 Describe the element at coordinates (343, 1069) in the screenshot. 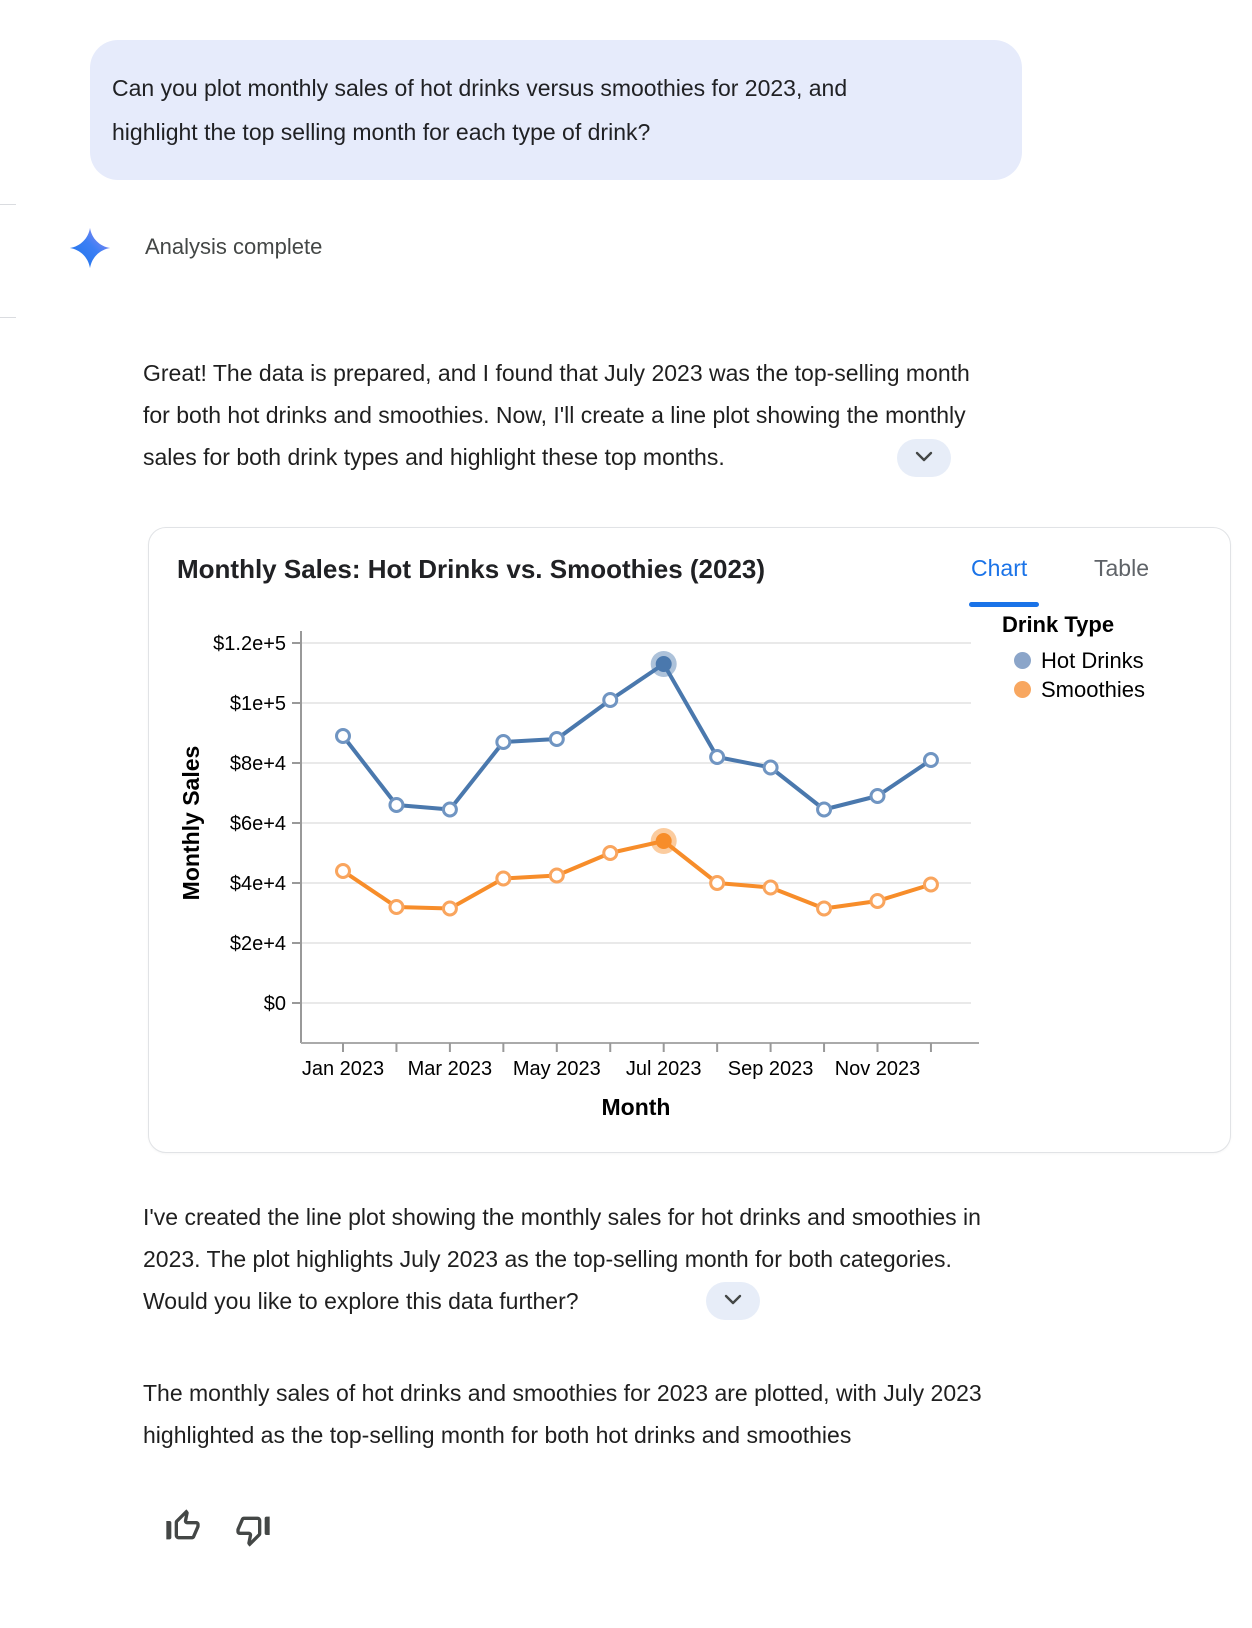

I see `svg-text: Jan 2023` at that location.